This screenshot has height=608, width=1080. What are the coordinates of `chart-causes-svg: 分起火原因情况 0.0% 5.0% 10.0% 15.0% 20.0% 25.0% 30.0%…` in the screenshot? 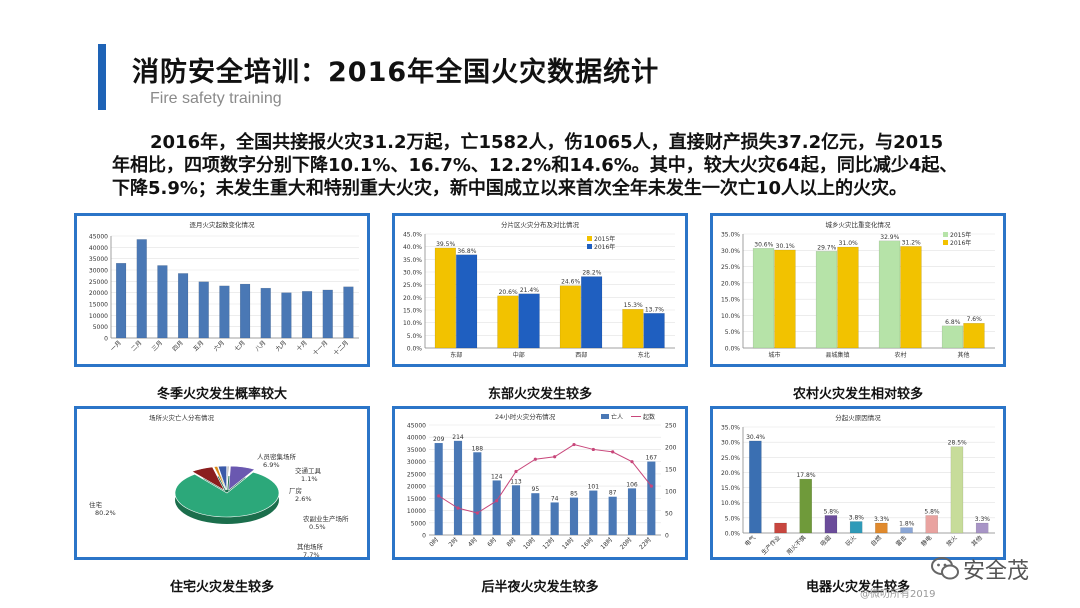 It's located at (858, 485).